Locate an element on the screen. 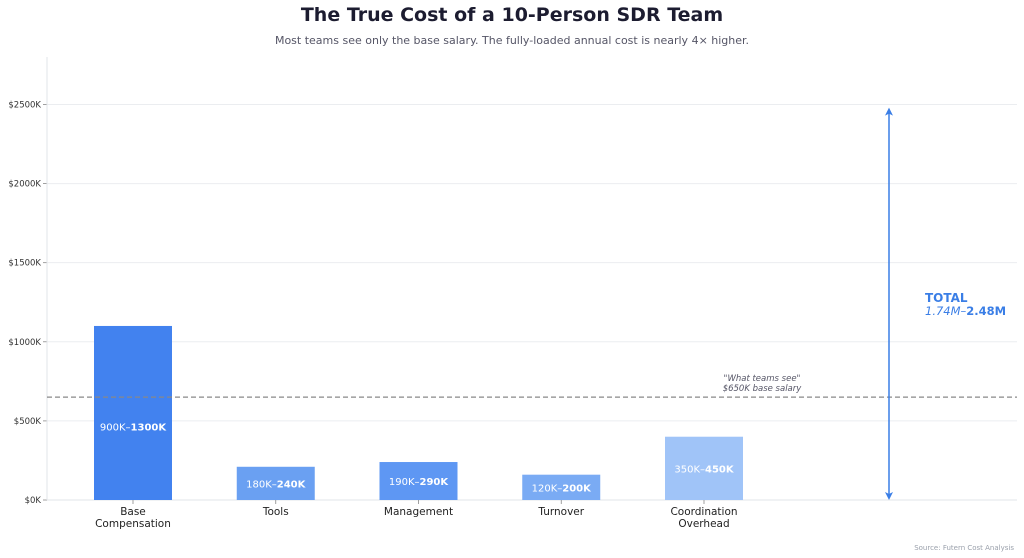 Image resolution: width=1024 pixels, height=558 pixels. bar-value-label: 900K–1300K is located at coordinates (133, 427).